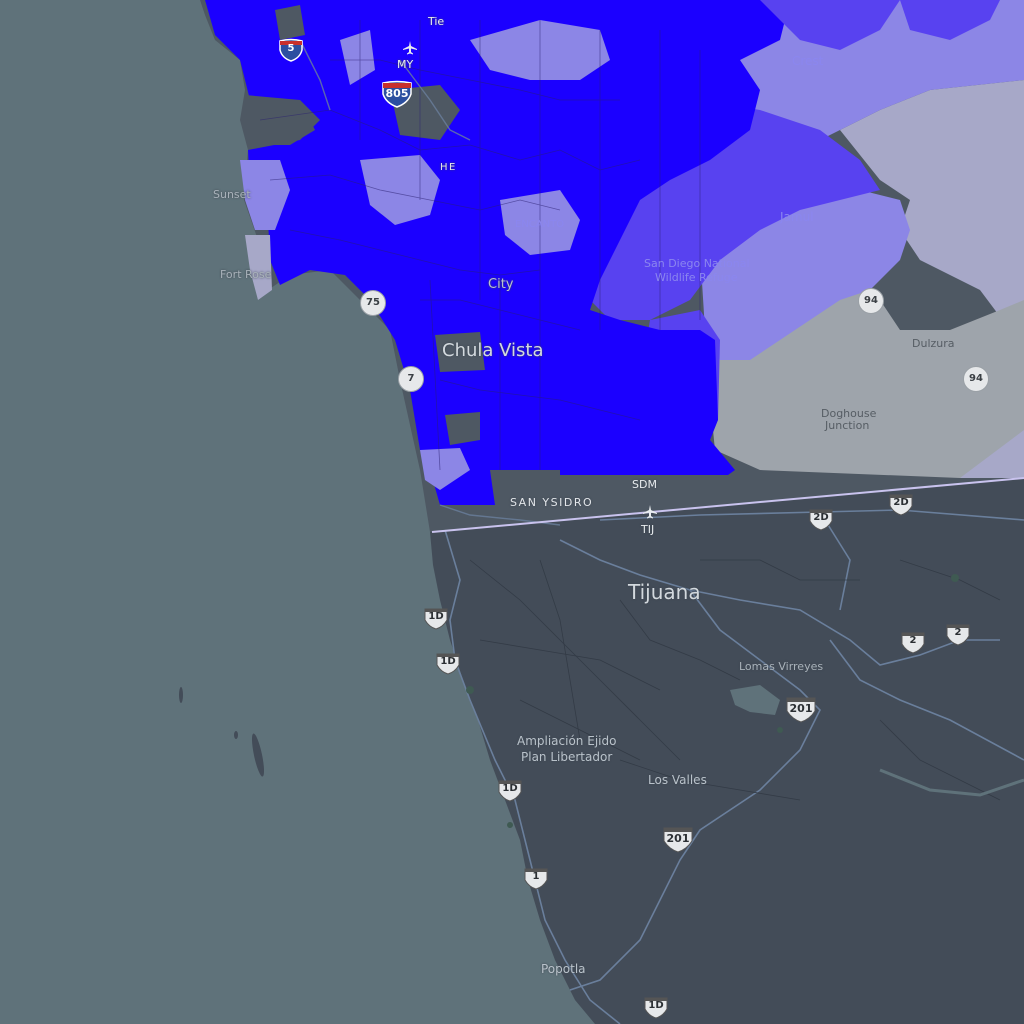 The width and height of the screenshot is (1024, 1024). I want to click on interstate-shield: 805, so click(397, 94).